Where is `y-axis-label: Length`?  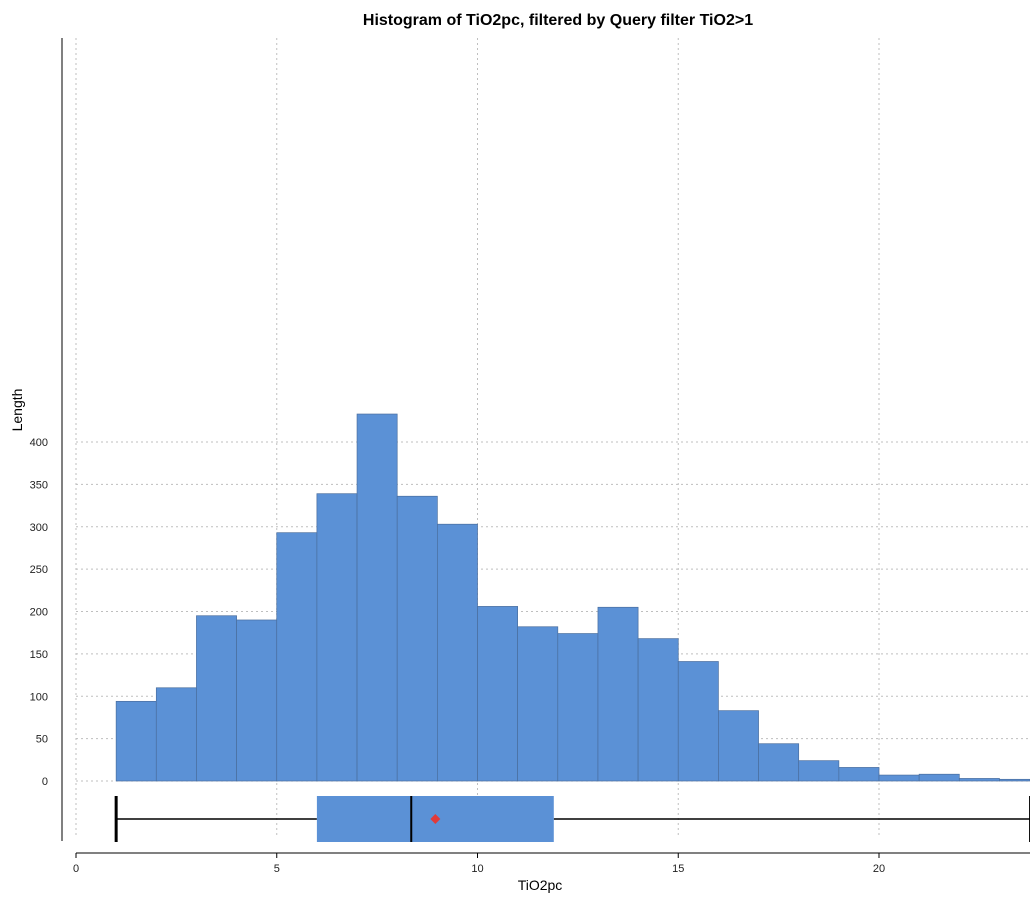 y-axis-label: Length is located at coordinates (17, 410).